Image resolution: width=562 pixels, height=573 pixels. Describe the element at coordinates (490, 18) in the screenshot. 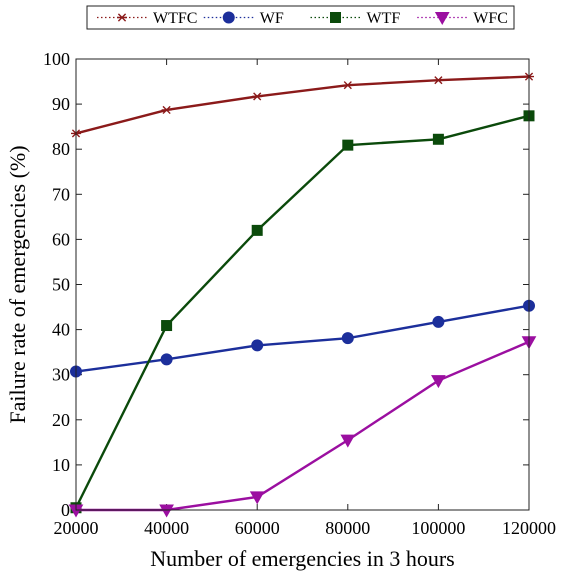

I see `legend-label: WFC` at that location.